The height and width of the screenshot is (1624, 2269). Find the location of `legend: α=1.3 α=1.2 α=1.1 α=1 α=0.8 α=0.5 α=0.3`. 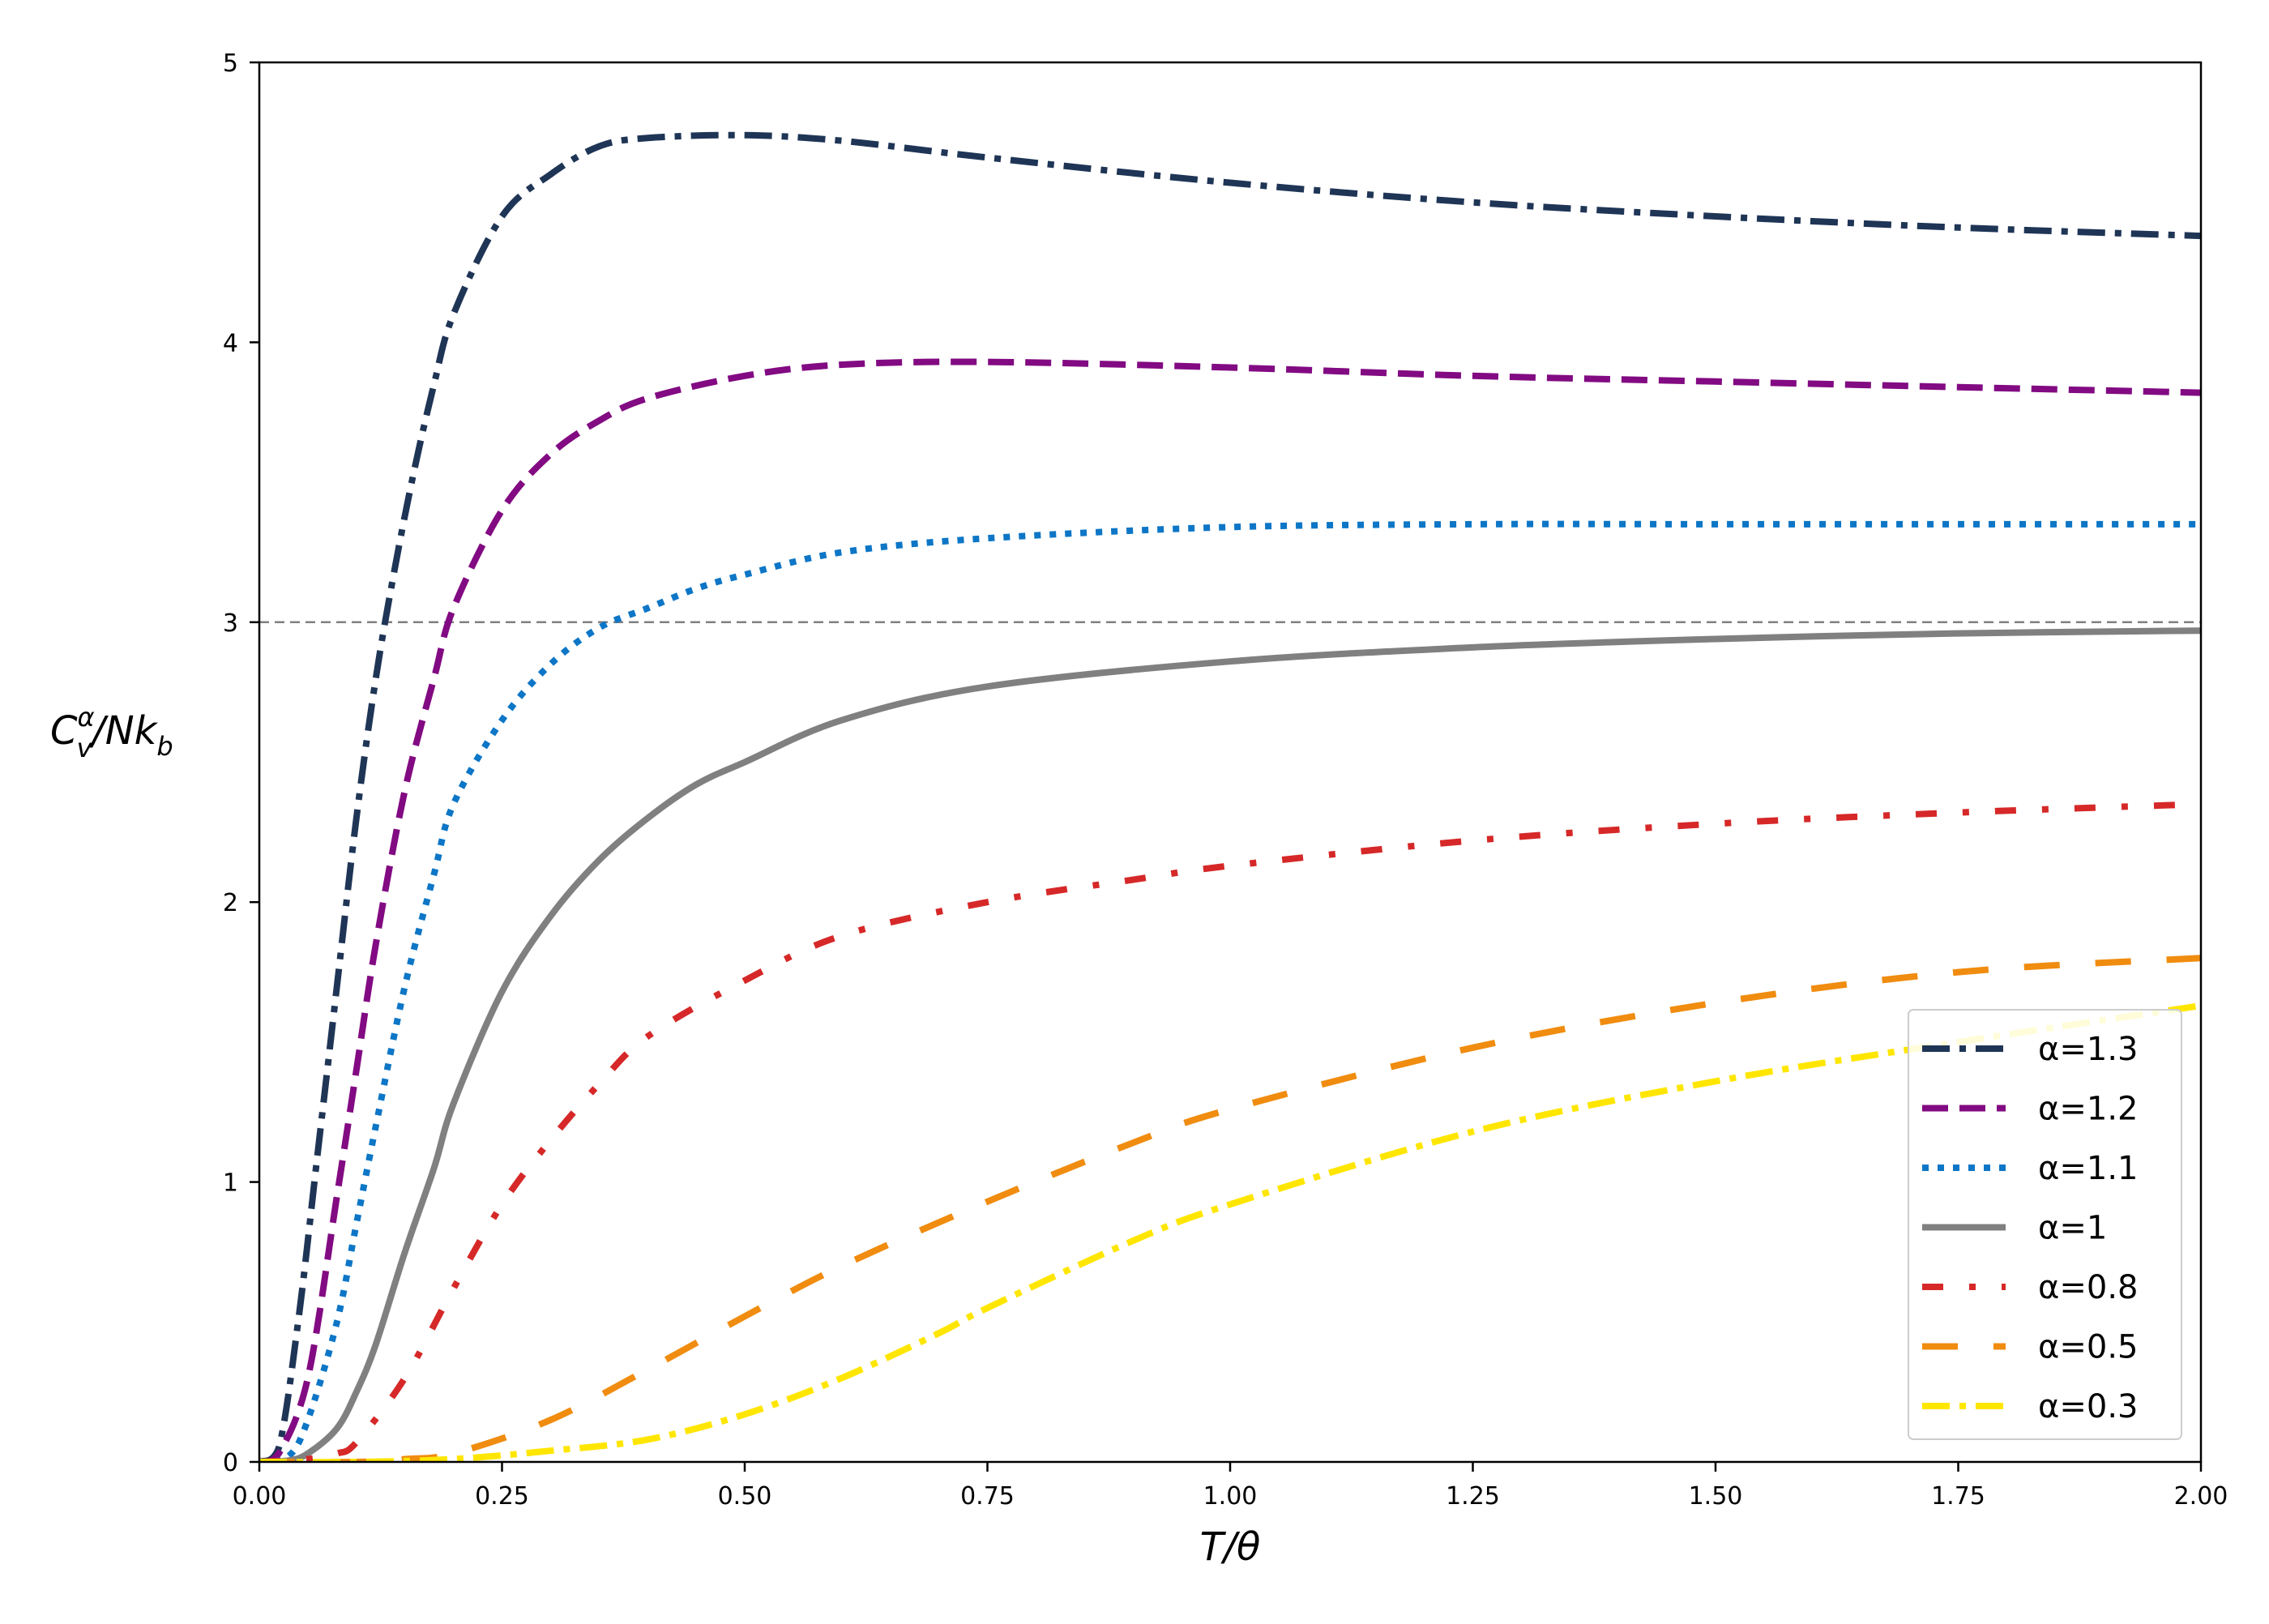

legend: α=1.3 α=1.2 α=1.1 α=1 α=0.8 α=0.5 α=0.3 is located at coordinates (2045, 1224).